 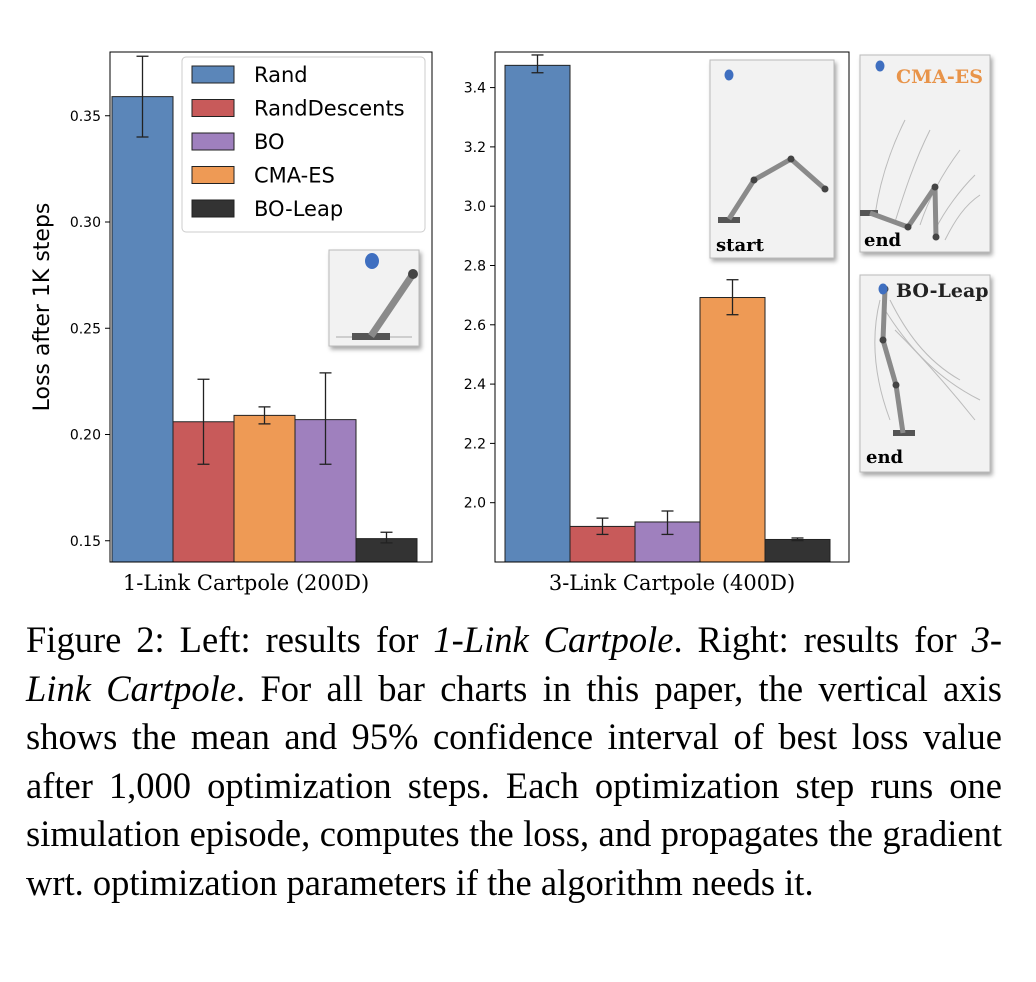 I want to click on inset-1link-cartpole, so click(x=374, y=298).